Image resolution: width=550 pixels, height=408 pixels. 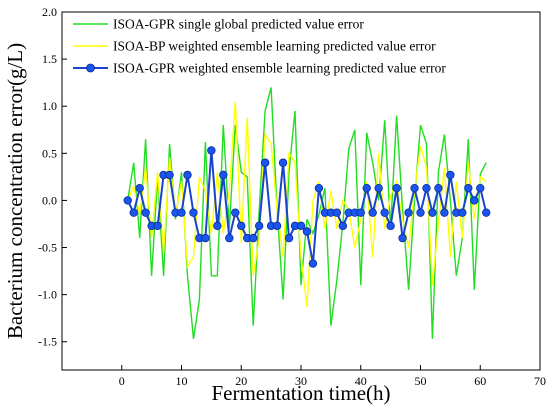 What do you see at coordinates (300, 393) in the screenshot?
I see `x-axis-title: Fermentation time(h)` at bounding box center [300, 393].